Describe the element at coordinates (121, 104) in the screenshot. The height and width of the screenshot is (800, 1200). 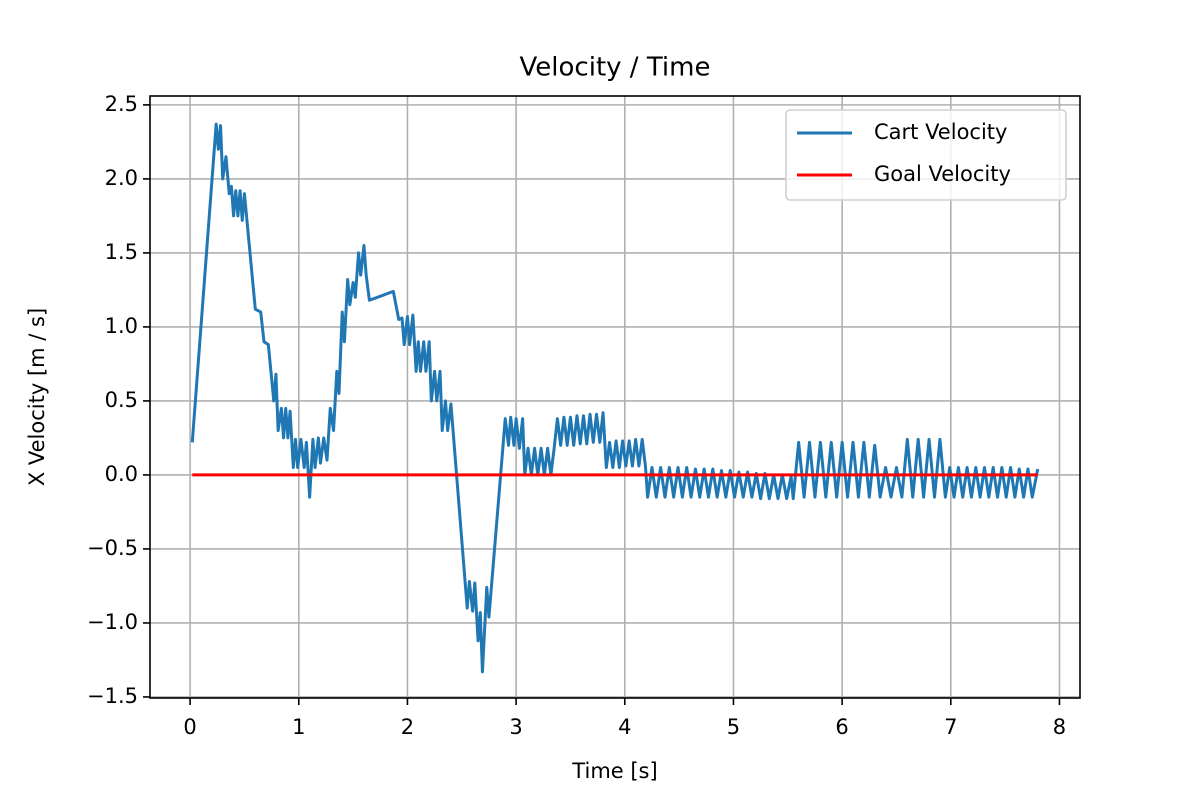
I see `y-tick-label: 2.5` at that location.